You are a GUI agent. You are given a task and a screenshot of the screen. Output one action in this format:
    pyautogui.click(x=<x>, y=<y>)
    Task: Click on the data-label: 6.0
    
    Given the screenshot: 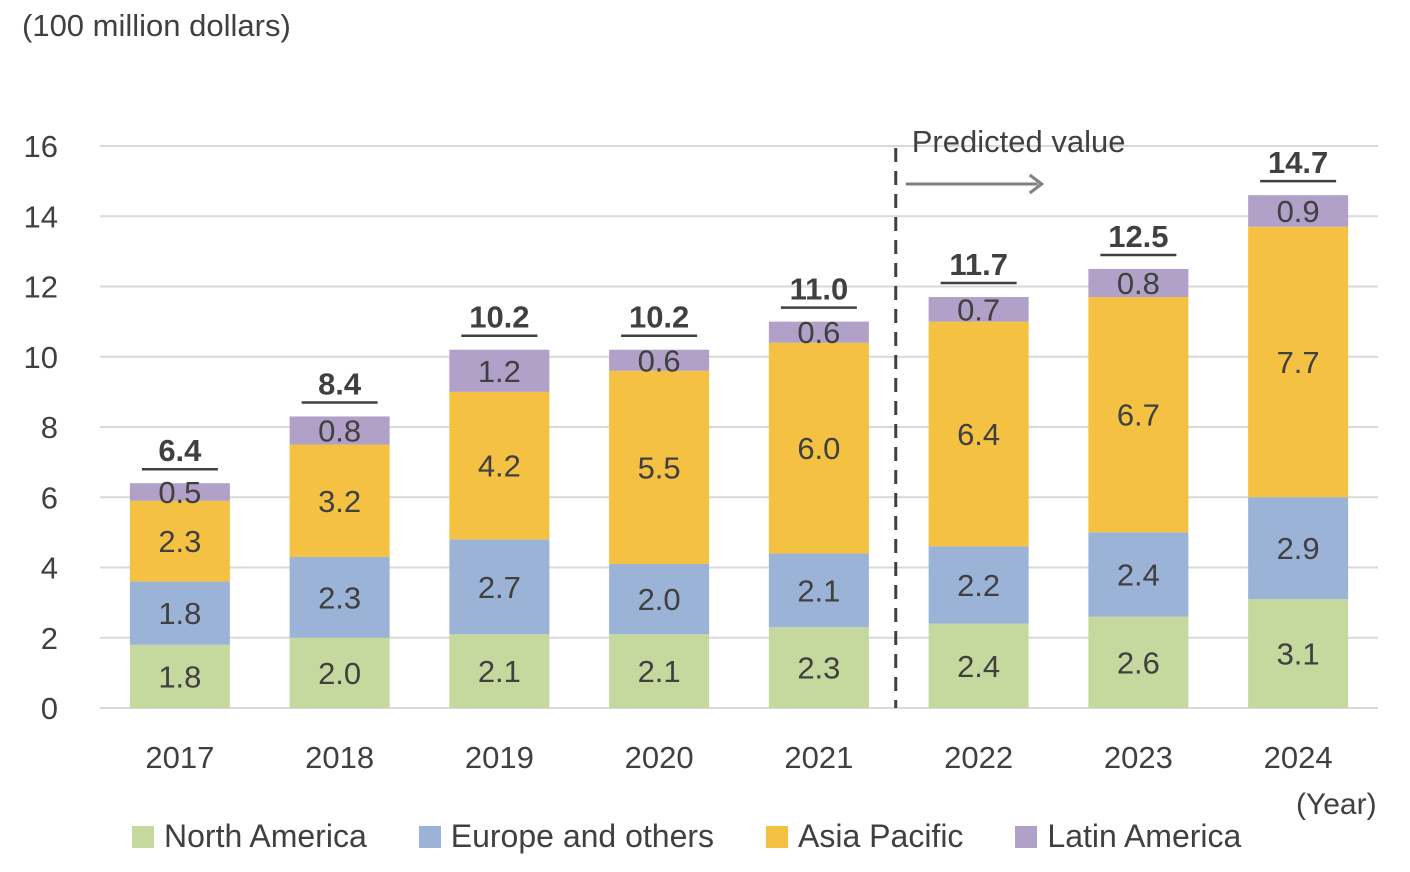 What is the action you would take?
    pyautogui.click(x=818, y=448)
    